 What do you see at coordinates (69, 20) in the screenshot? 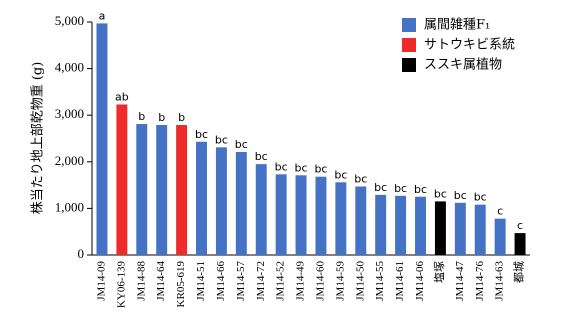
I see `y-tick-label: 5,000` at bounding box center [69, 20].